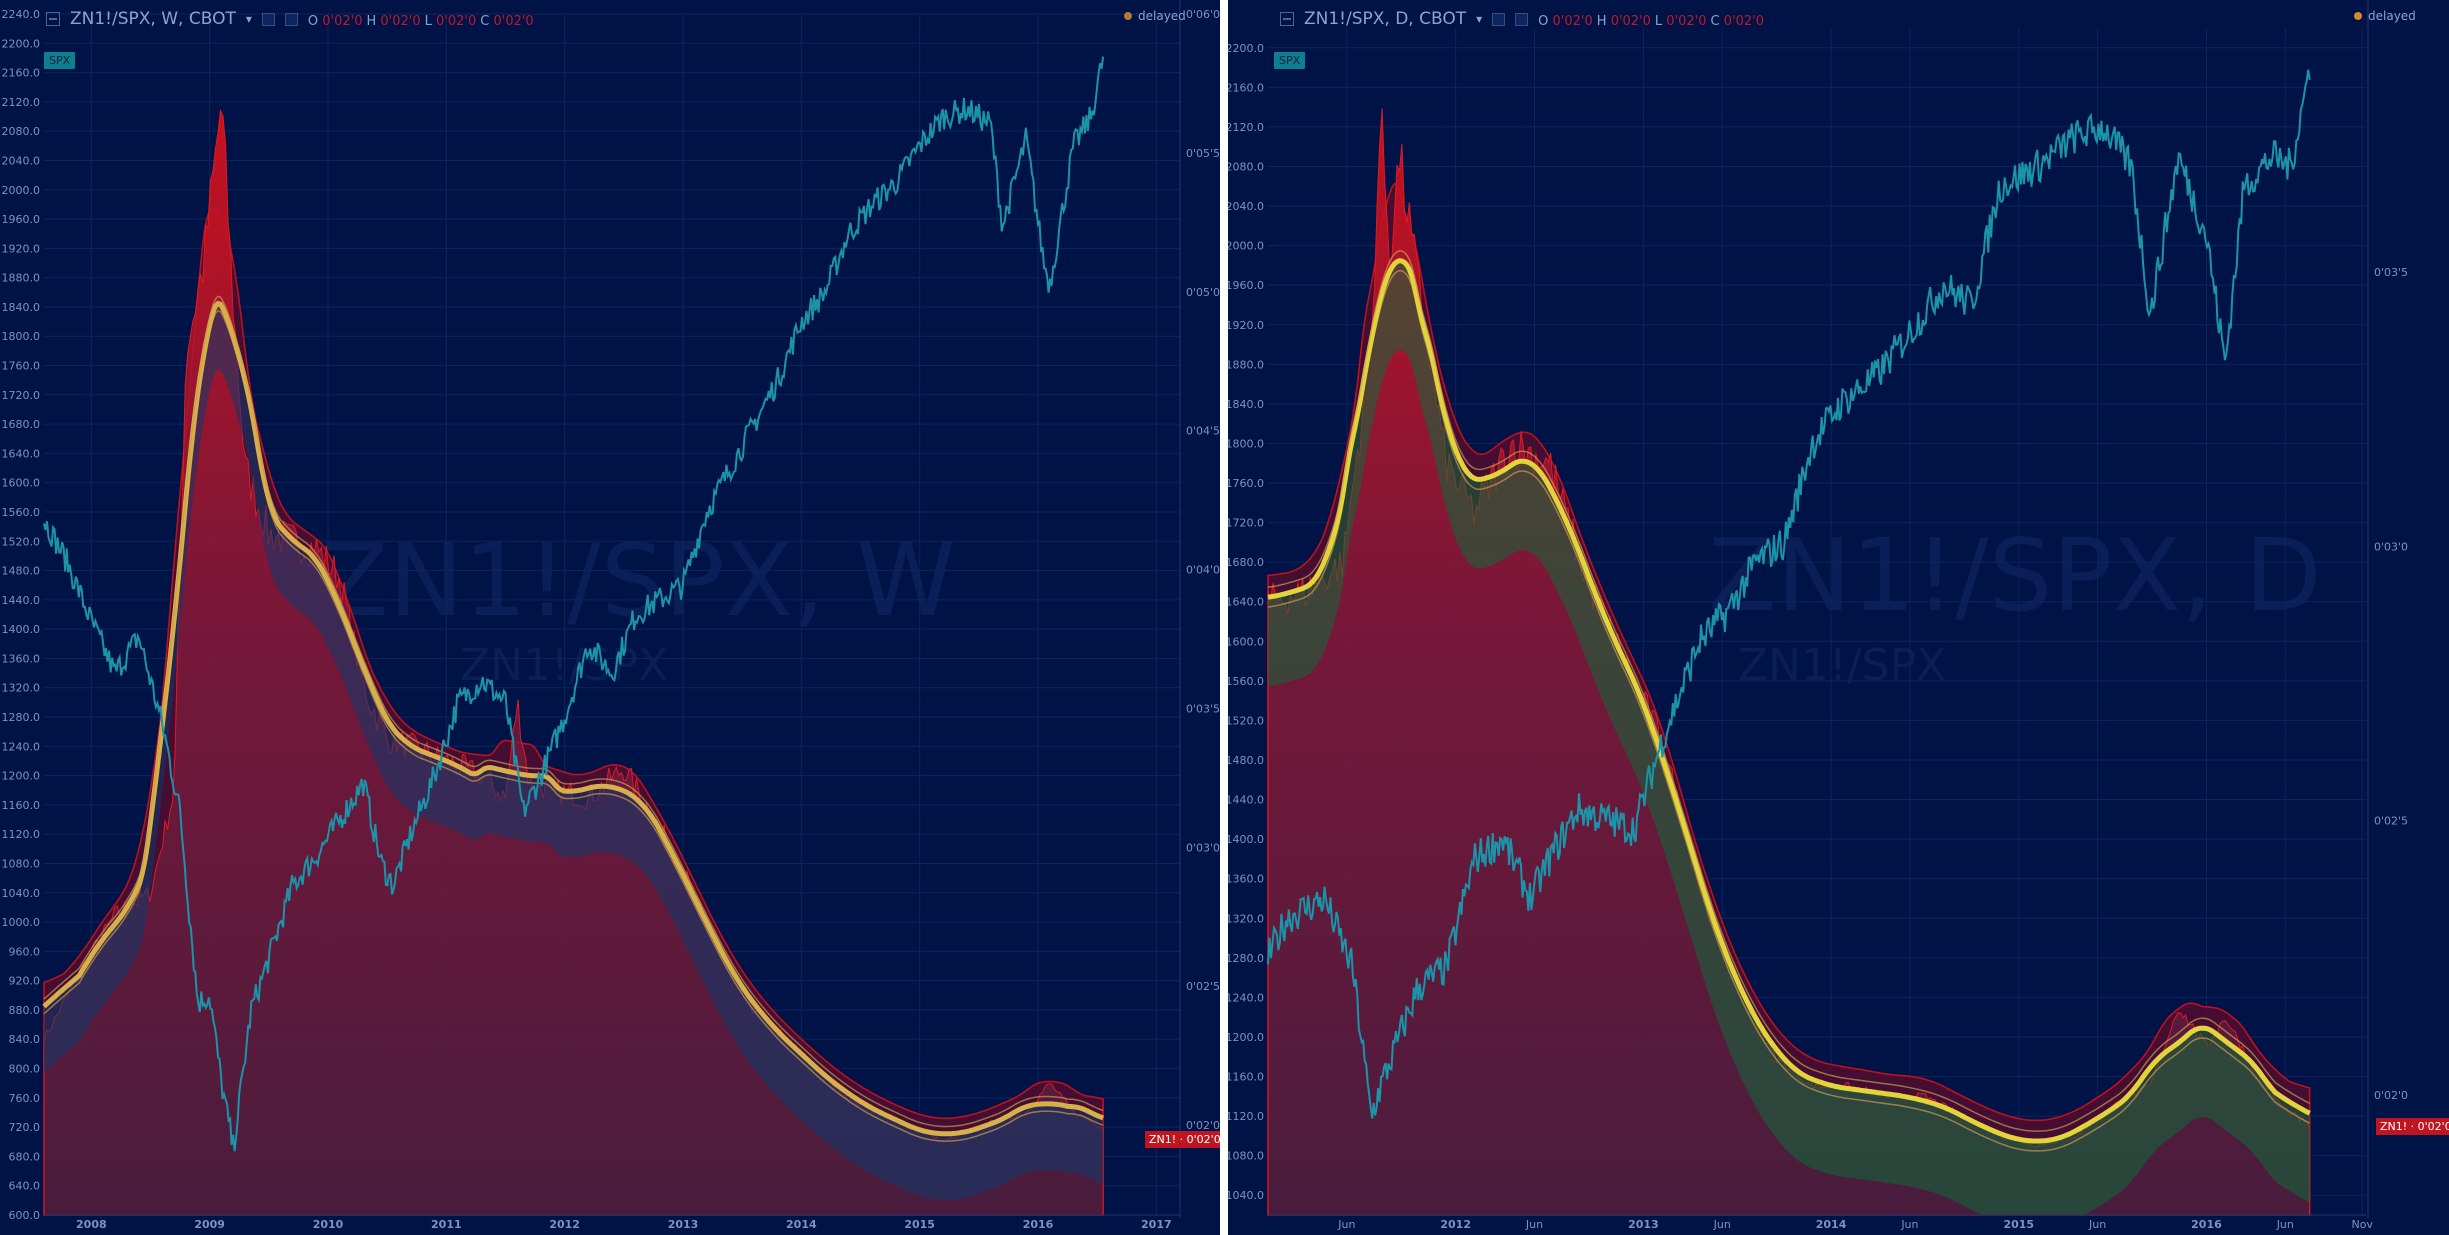  Describe the element at coordinates (328, 1224) in the screenshot. I see `time-axis-tick: 2010` at that location.